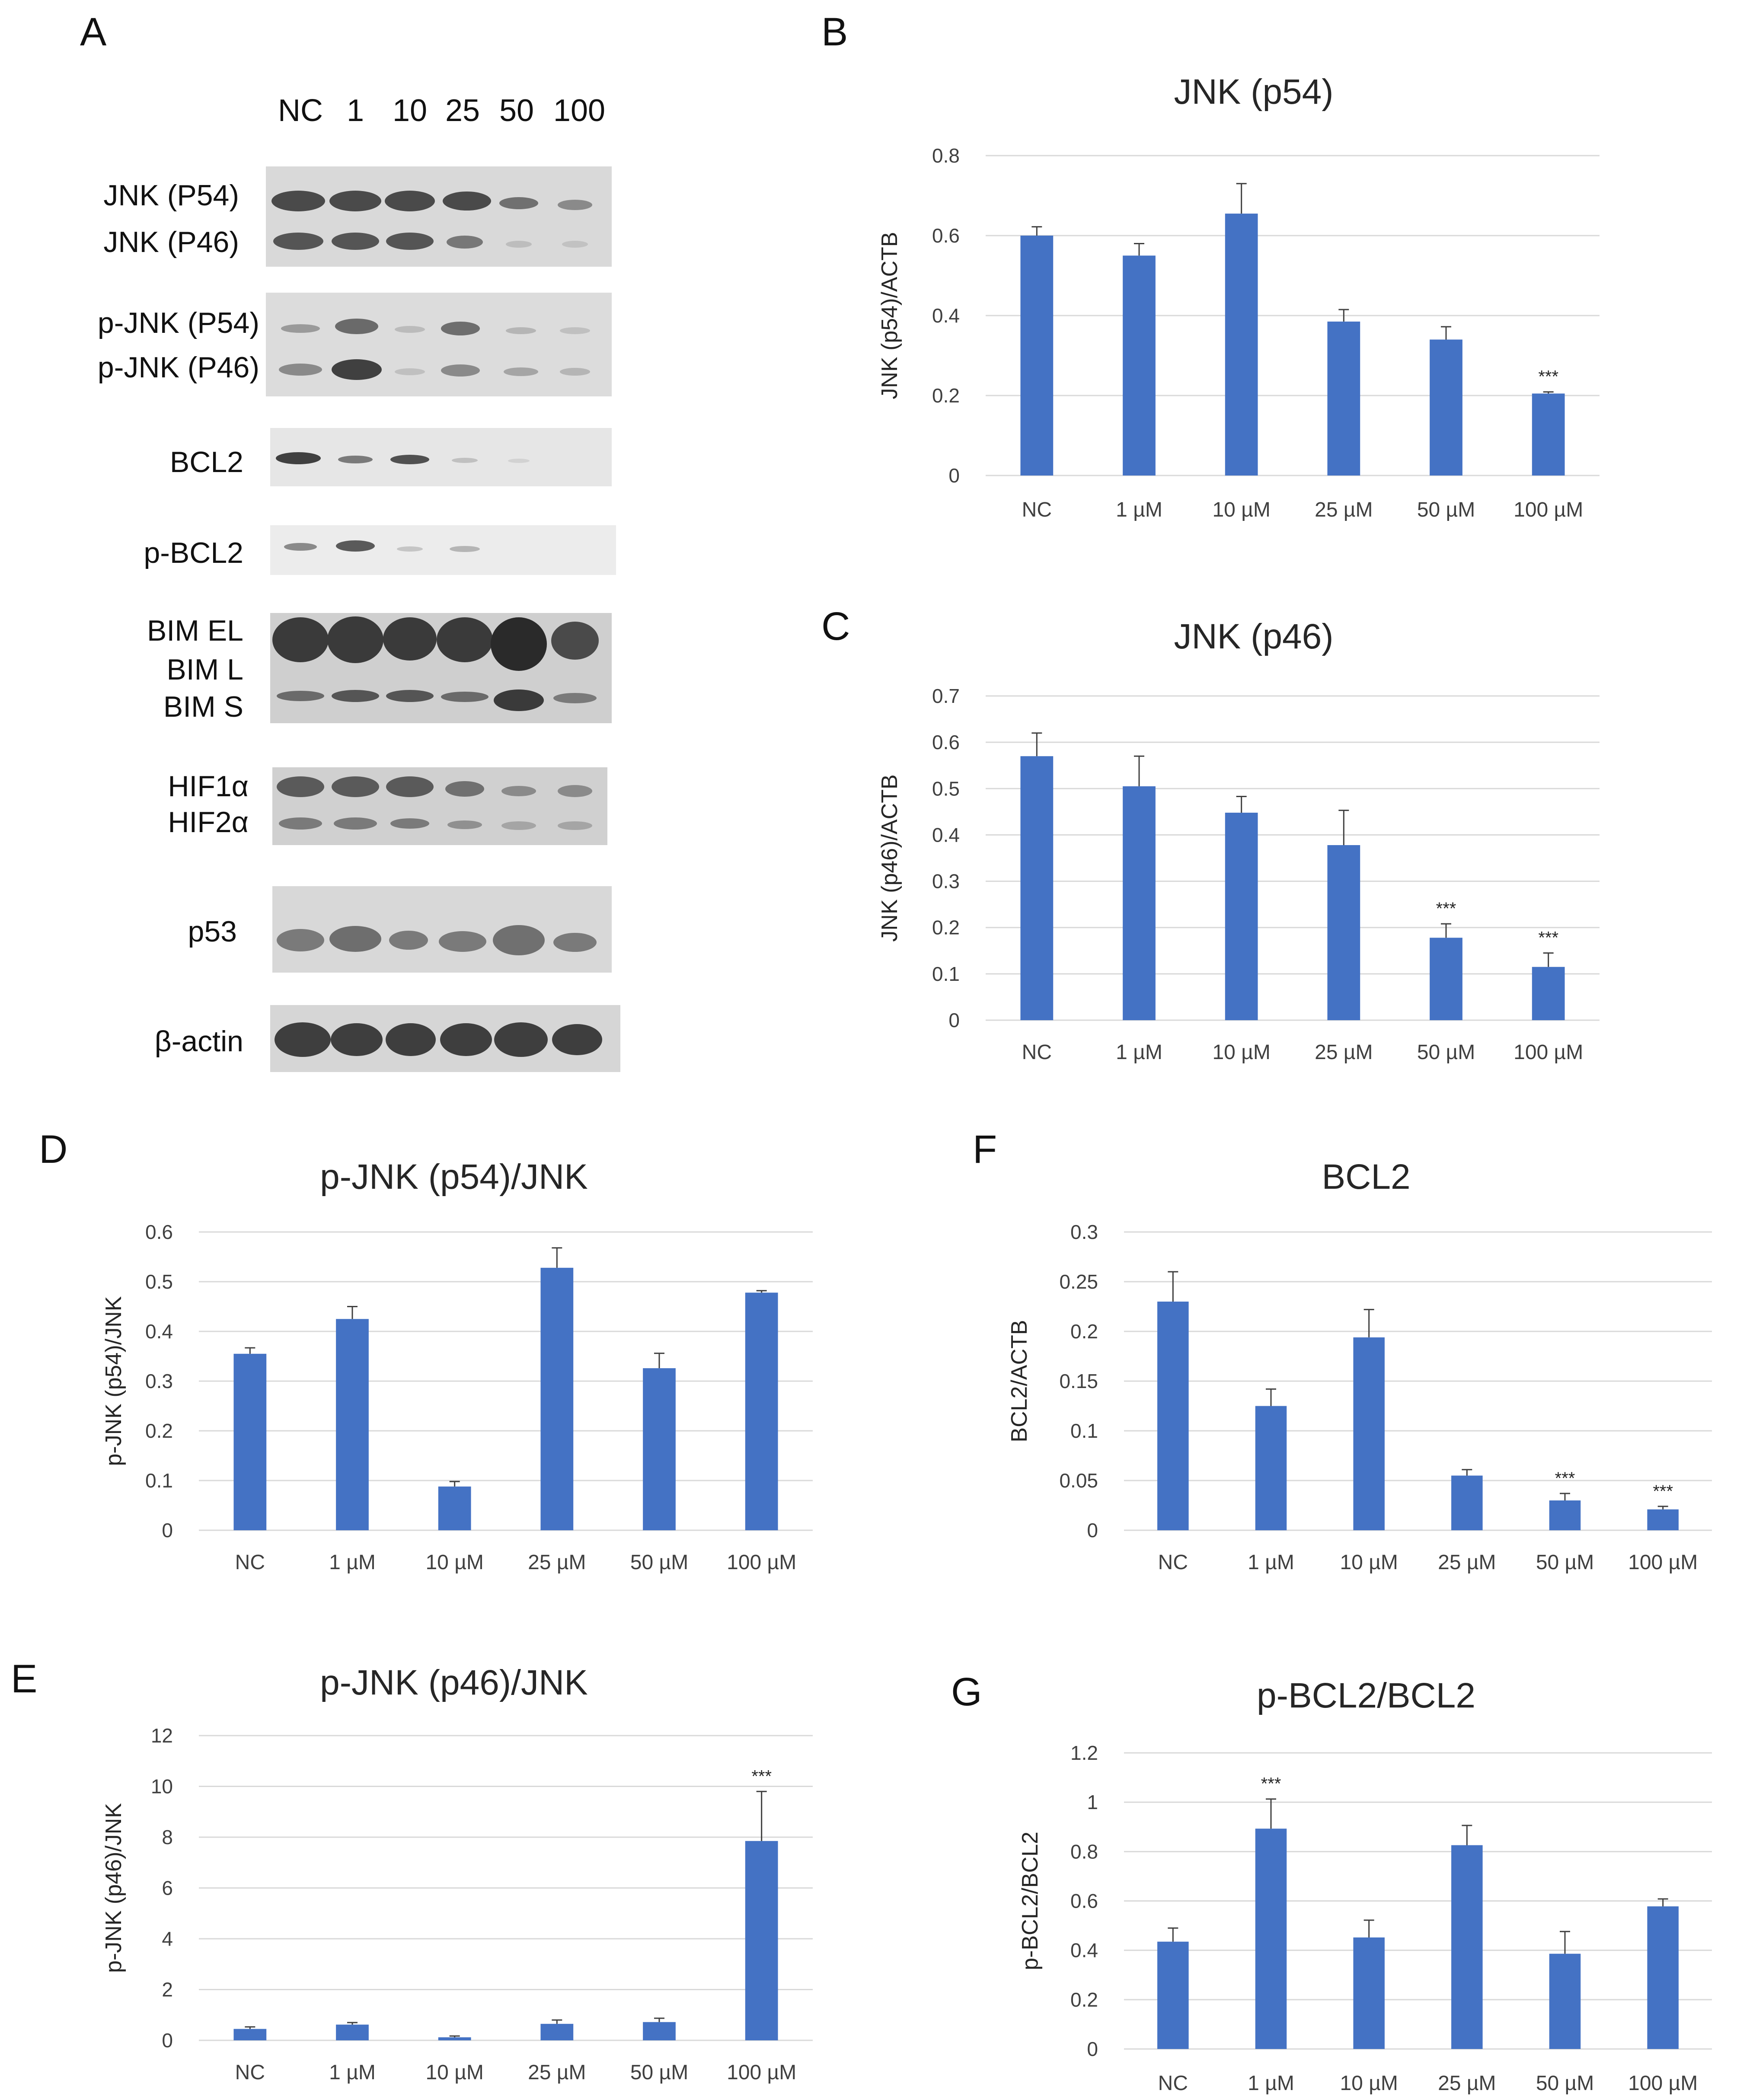 The width and height of the screenshot is (1737, 2100). Describe the element at coordinates (437, 940) in the screenshot. I see `band-row-p53` at that location.